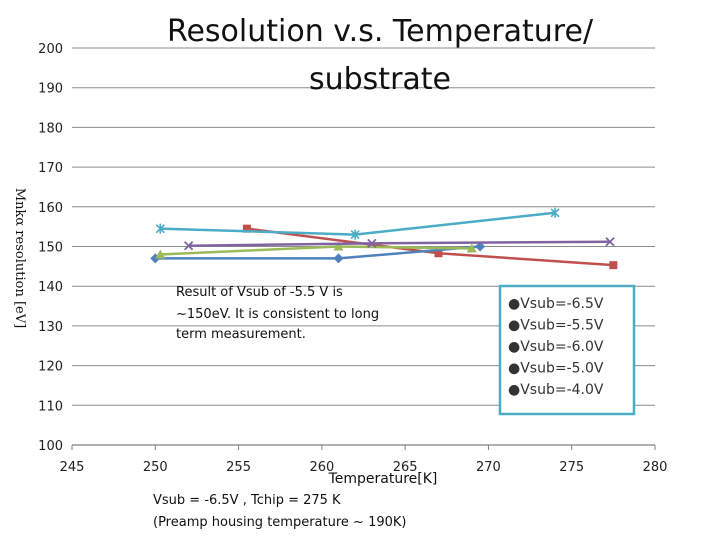  Describe the element at coordinates (72, 467) in the screenshot. I see `x-tick-label-245: 245` at that location.